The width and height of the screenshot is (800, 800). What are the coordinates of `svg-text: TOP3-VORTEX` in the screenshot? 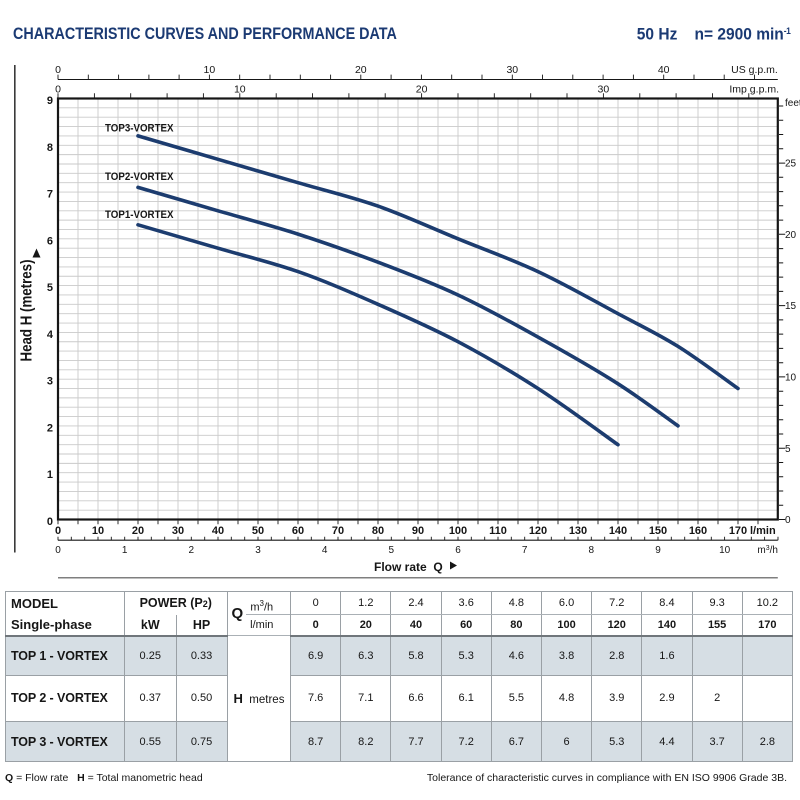 It's located at (139, 129).